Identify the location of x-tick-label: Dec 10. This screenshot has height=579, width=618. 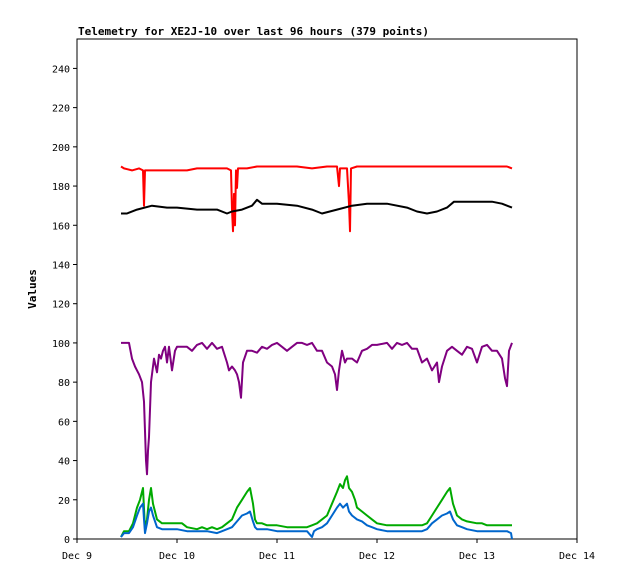
(177, 556).